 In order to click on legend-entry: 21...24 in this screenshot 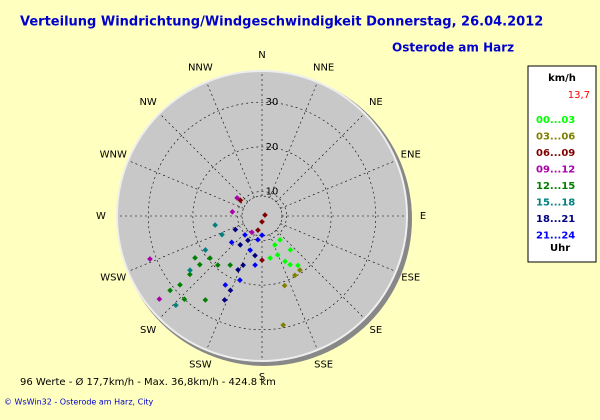, I will do `click(555, 236)`.